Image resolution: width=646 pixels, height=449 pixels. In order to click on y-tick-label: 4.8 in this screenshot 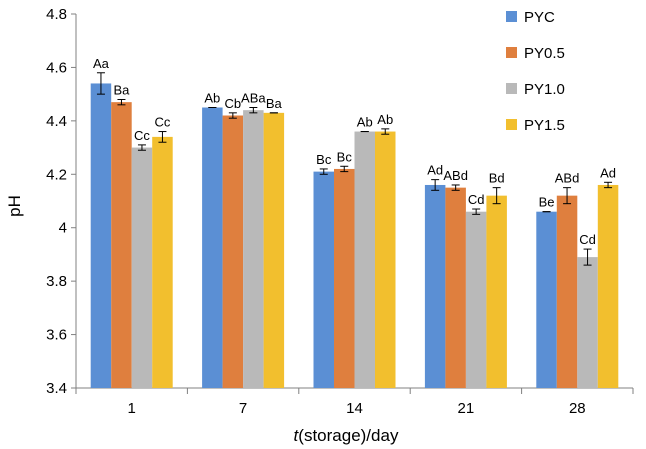, I will do `click(56, 14)`.